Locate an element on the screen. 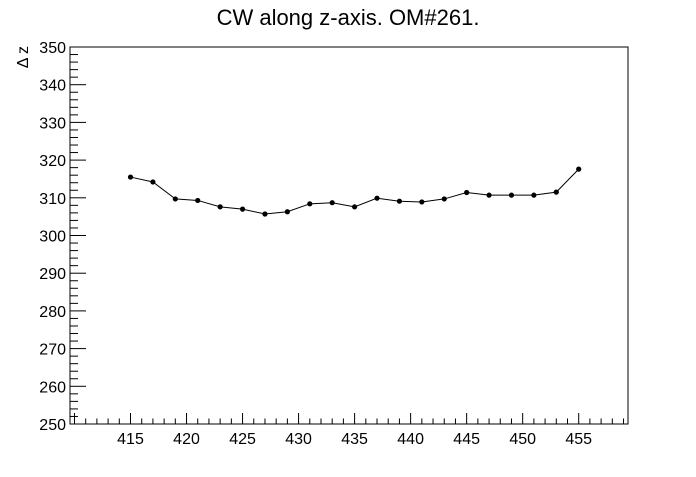  y-tick-label: 330 is located at coordinates (52, 123).